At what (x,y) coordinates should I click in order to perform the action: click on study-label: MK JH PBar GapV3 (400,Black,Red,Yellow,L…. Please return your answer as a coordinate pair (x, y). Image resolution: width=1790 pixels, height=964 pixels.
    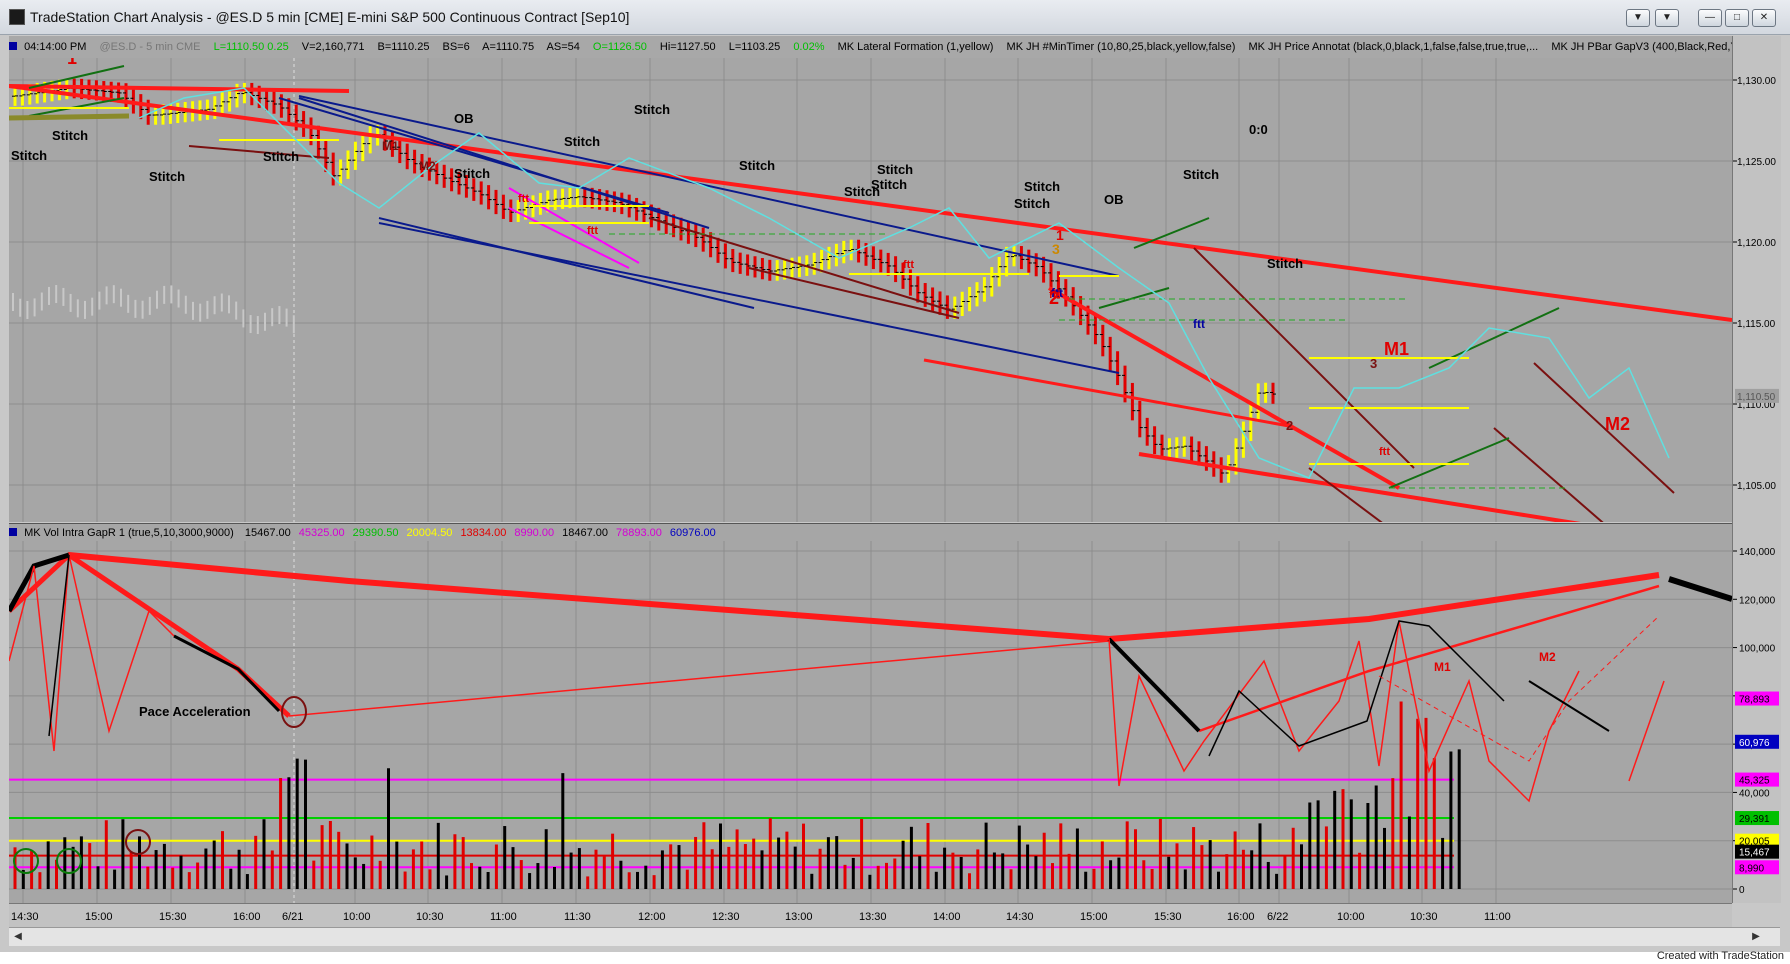
    Looking at the image, I should click on (1641, 47).